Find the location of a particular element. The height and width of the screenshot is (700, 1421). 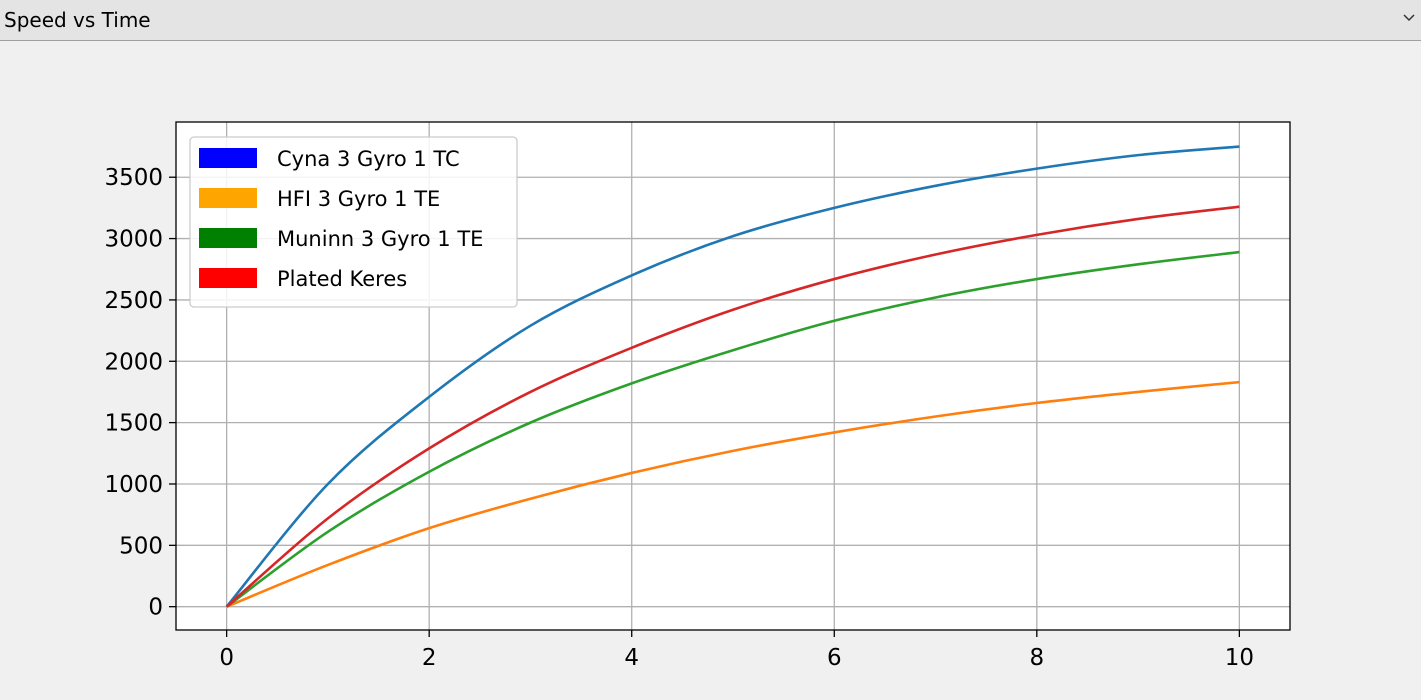

x-tick-label: 6 is located at coordinates (834, 658).